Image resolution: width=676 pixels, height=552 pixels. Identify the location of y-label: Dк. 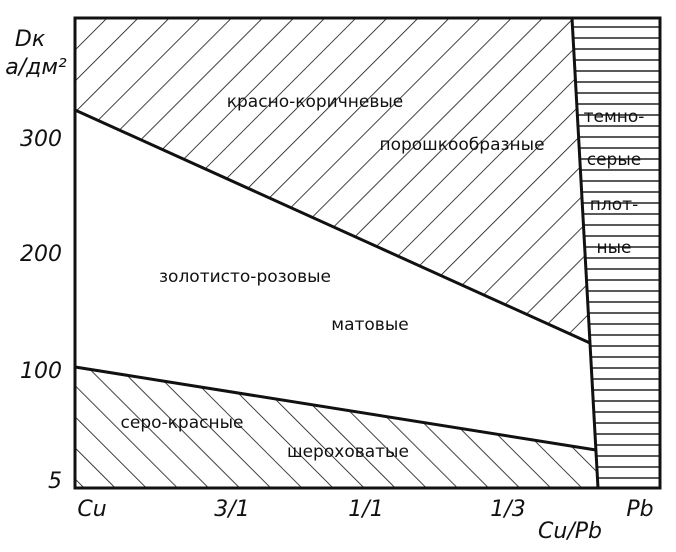
(30, 39).